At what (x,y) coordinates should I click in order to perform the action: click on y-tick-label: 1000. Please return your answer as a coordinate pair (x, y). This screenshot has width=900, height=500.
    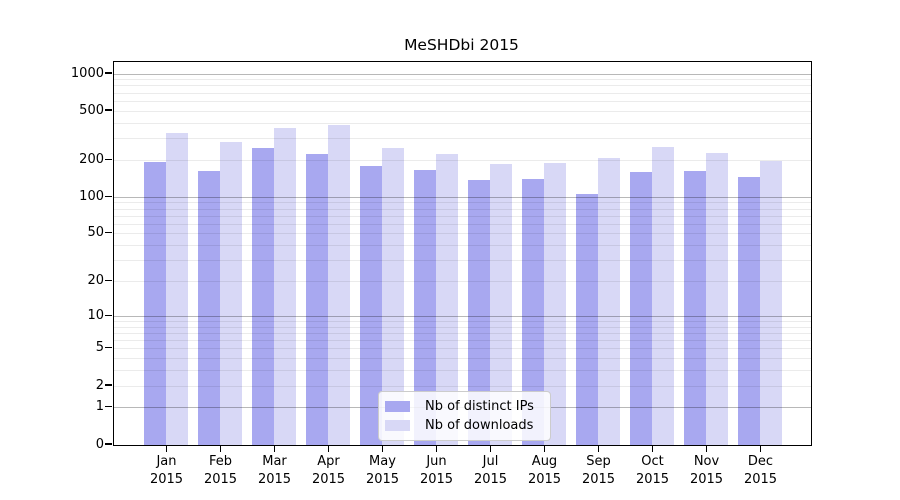
    Looking at the image, I should click on (87, 73).